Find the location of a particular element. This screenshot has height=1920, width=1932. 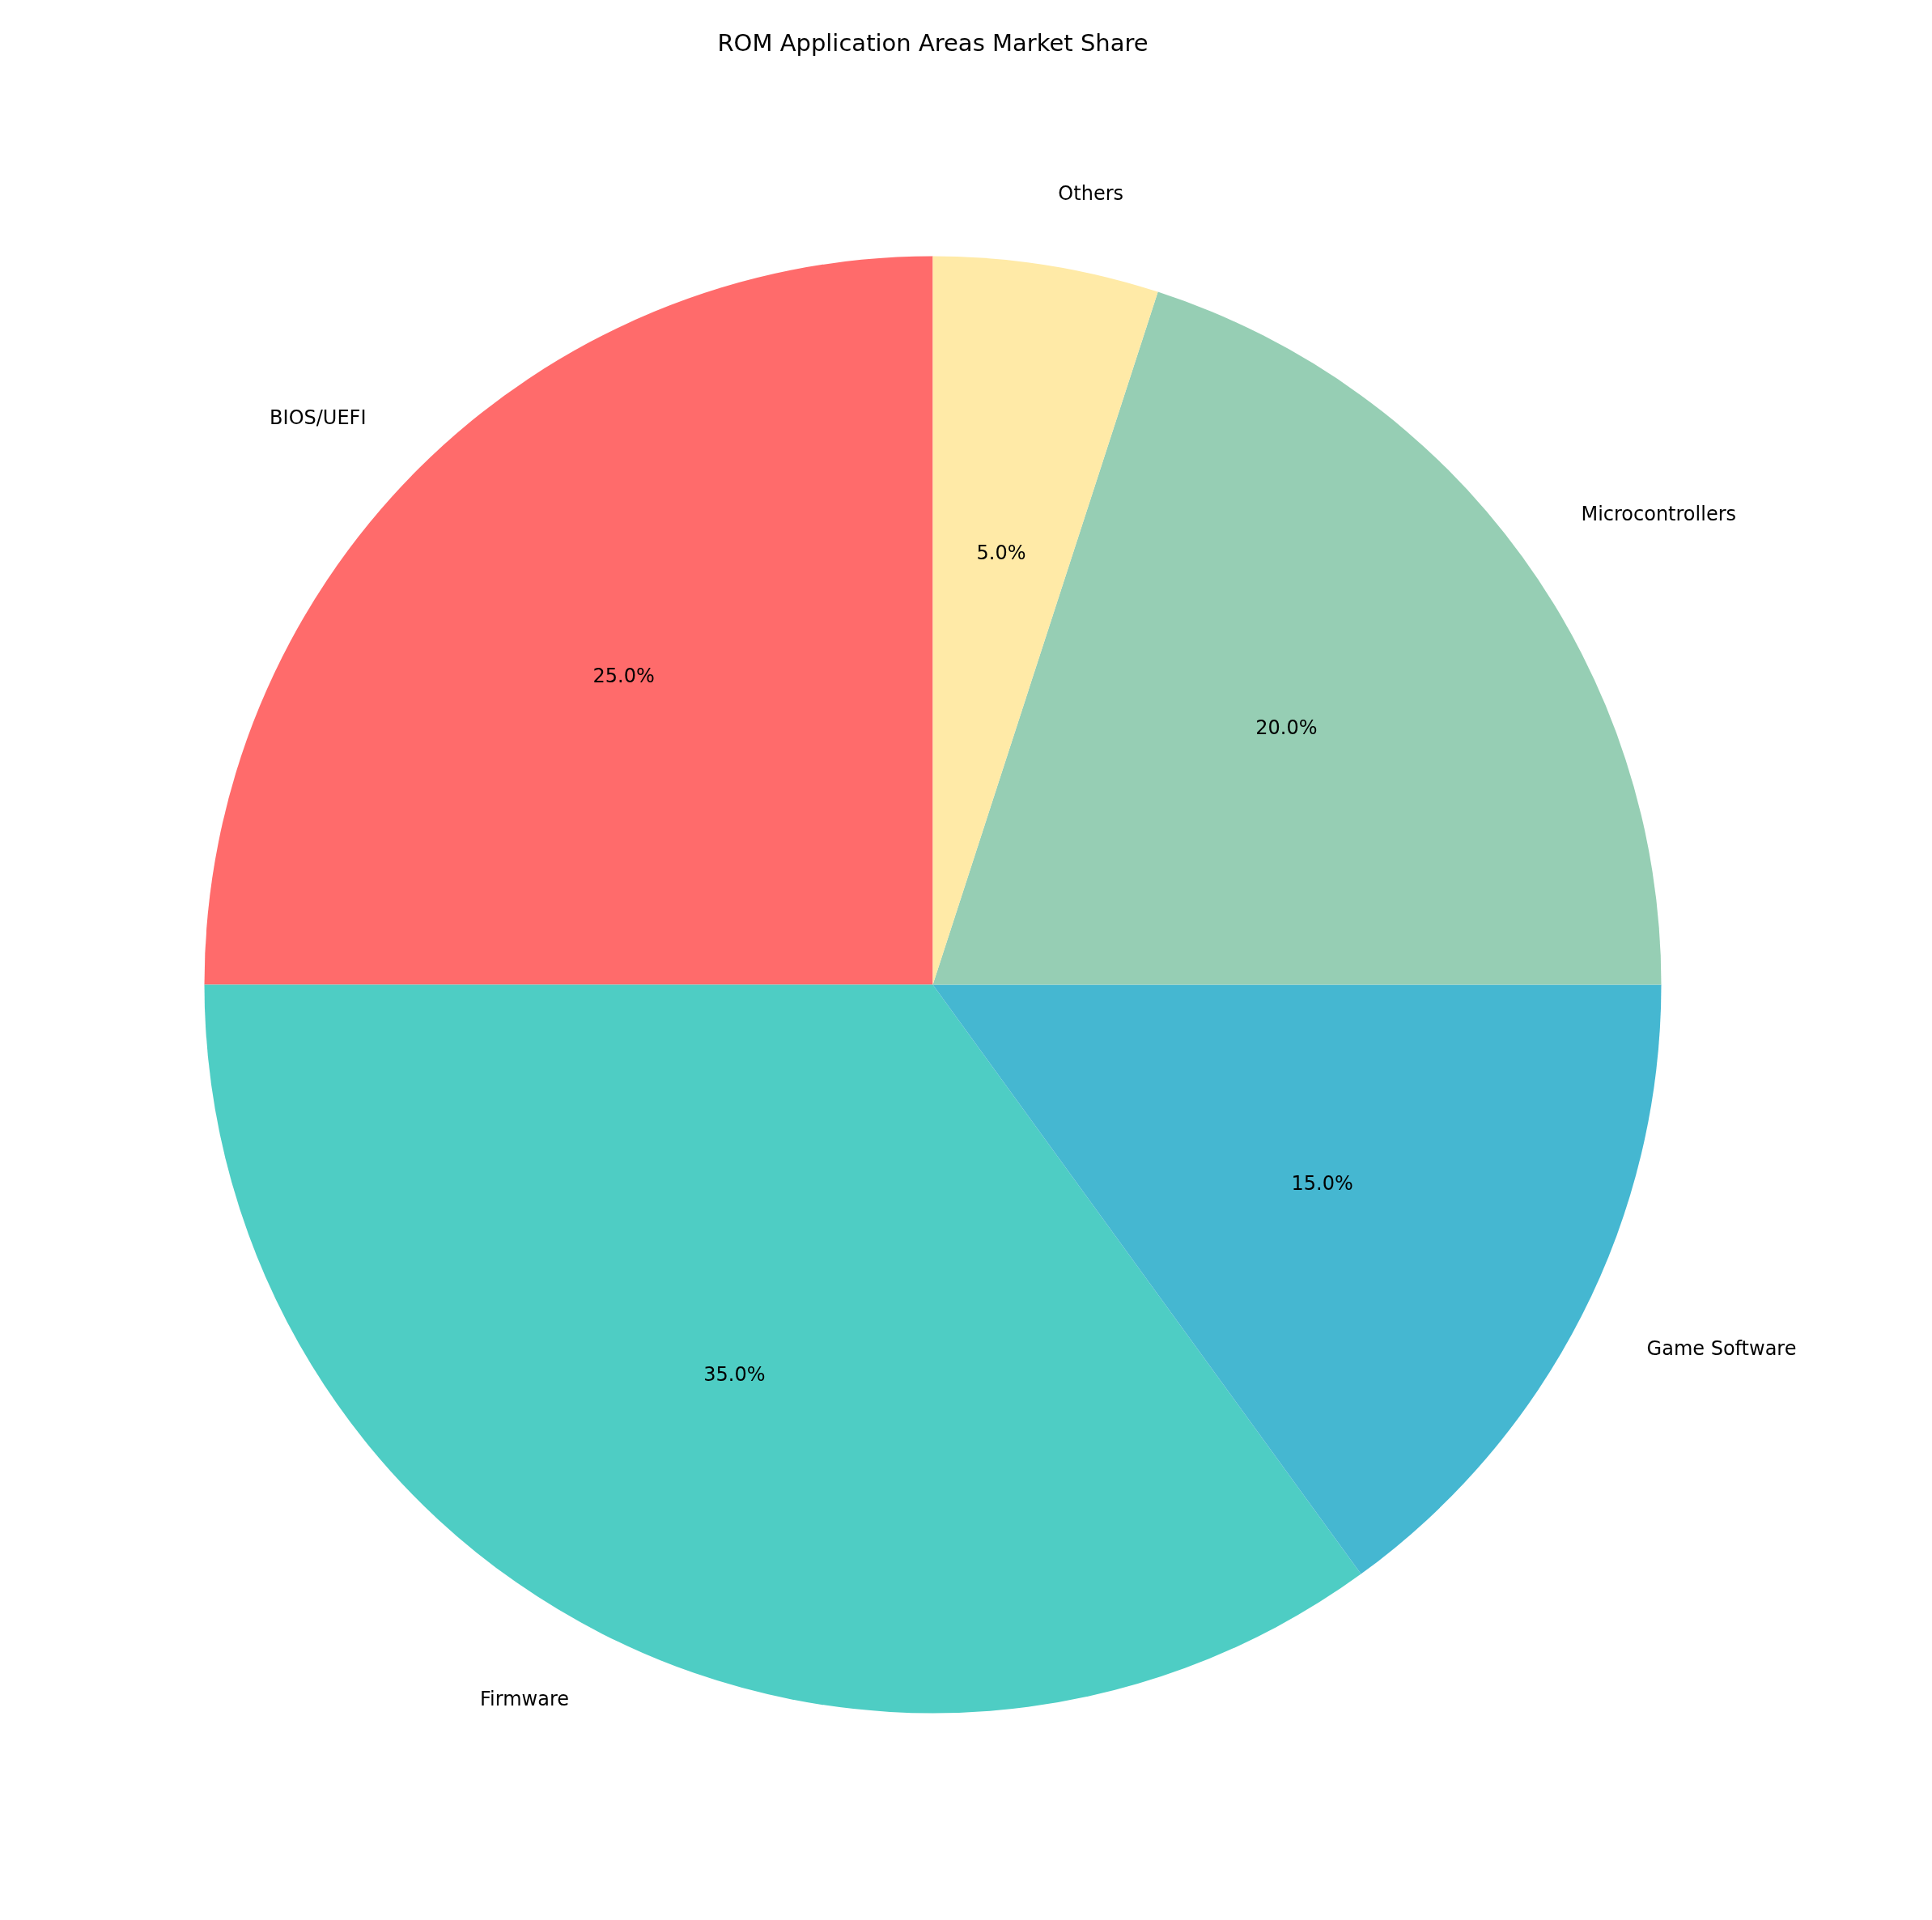

chart-title: ROM Application Areas Market Share is located at coordinates (933, 42).